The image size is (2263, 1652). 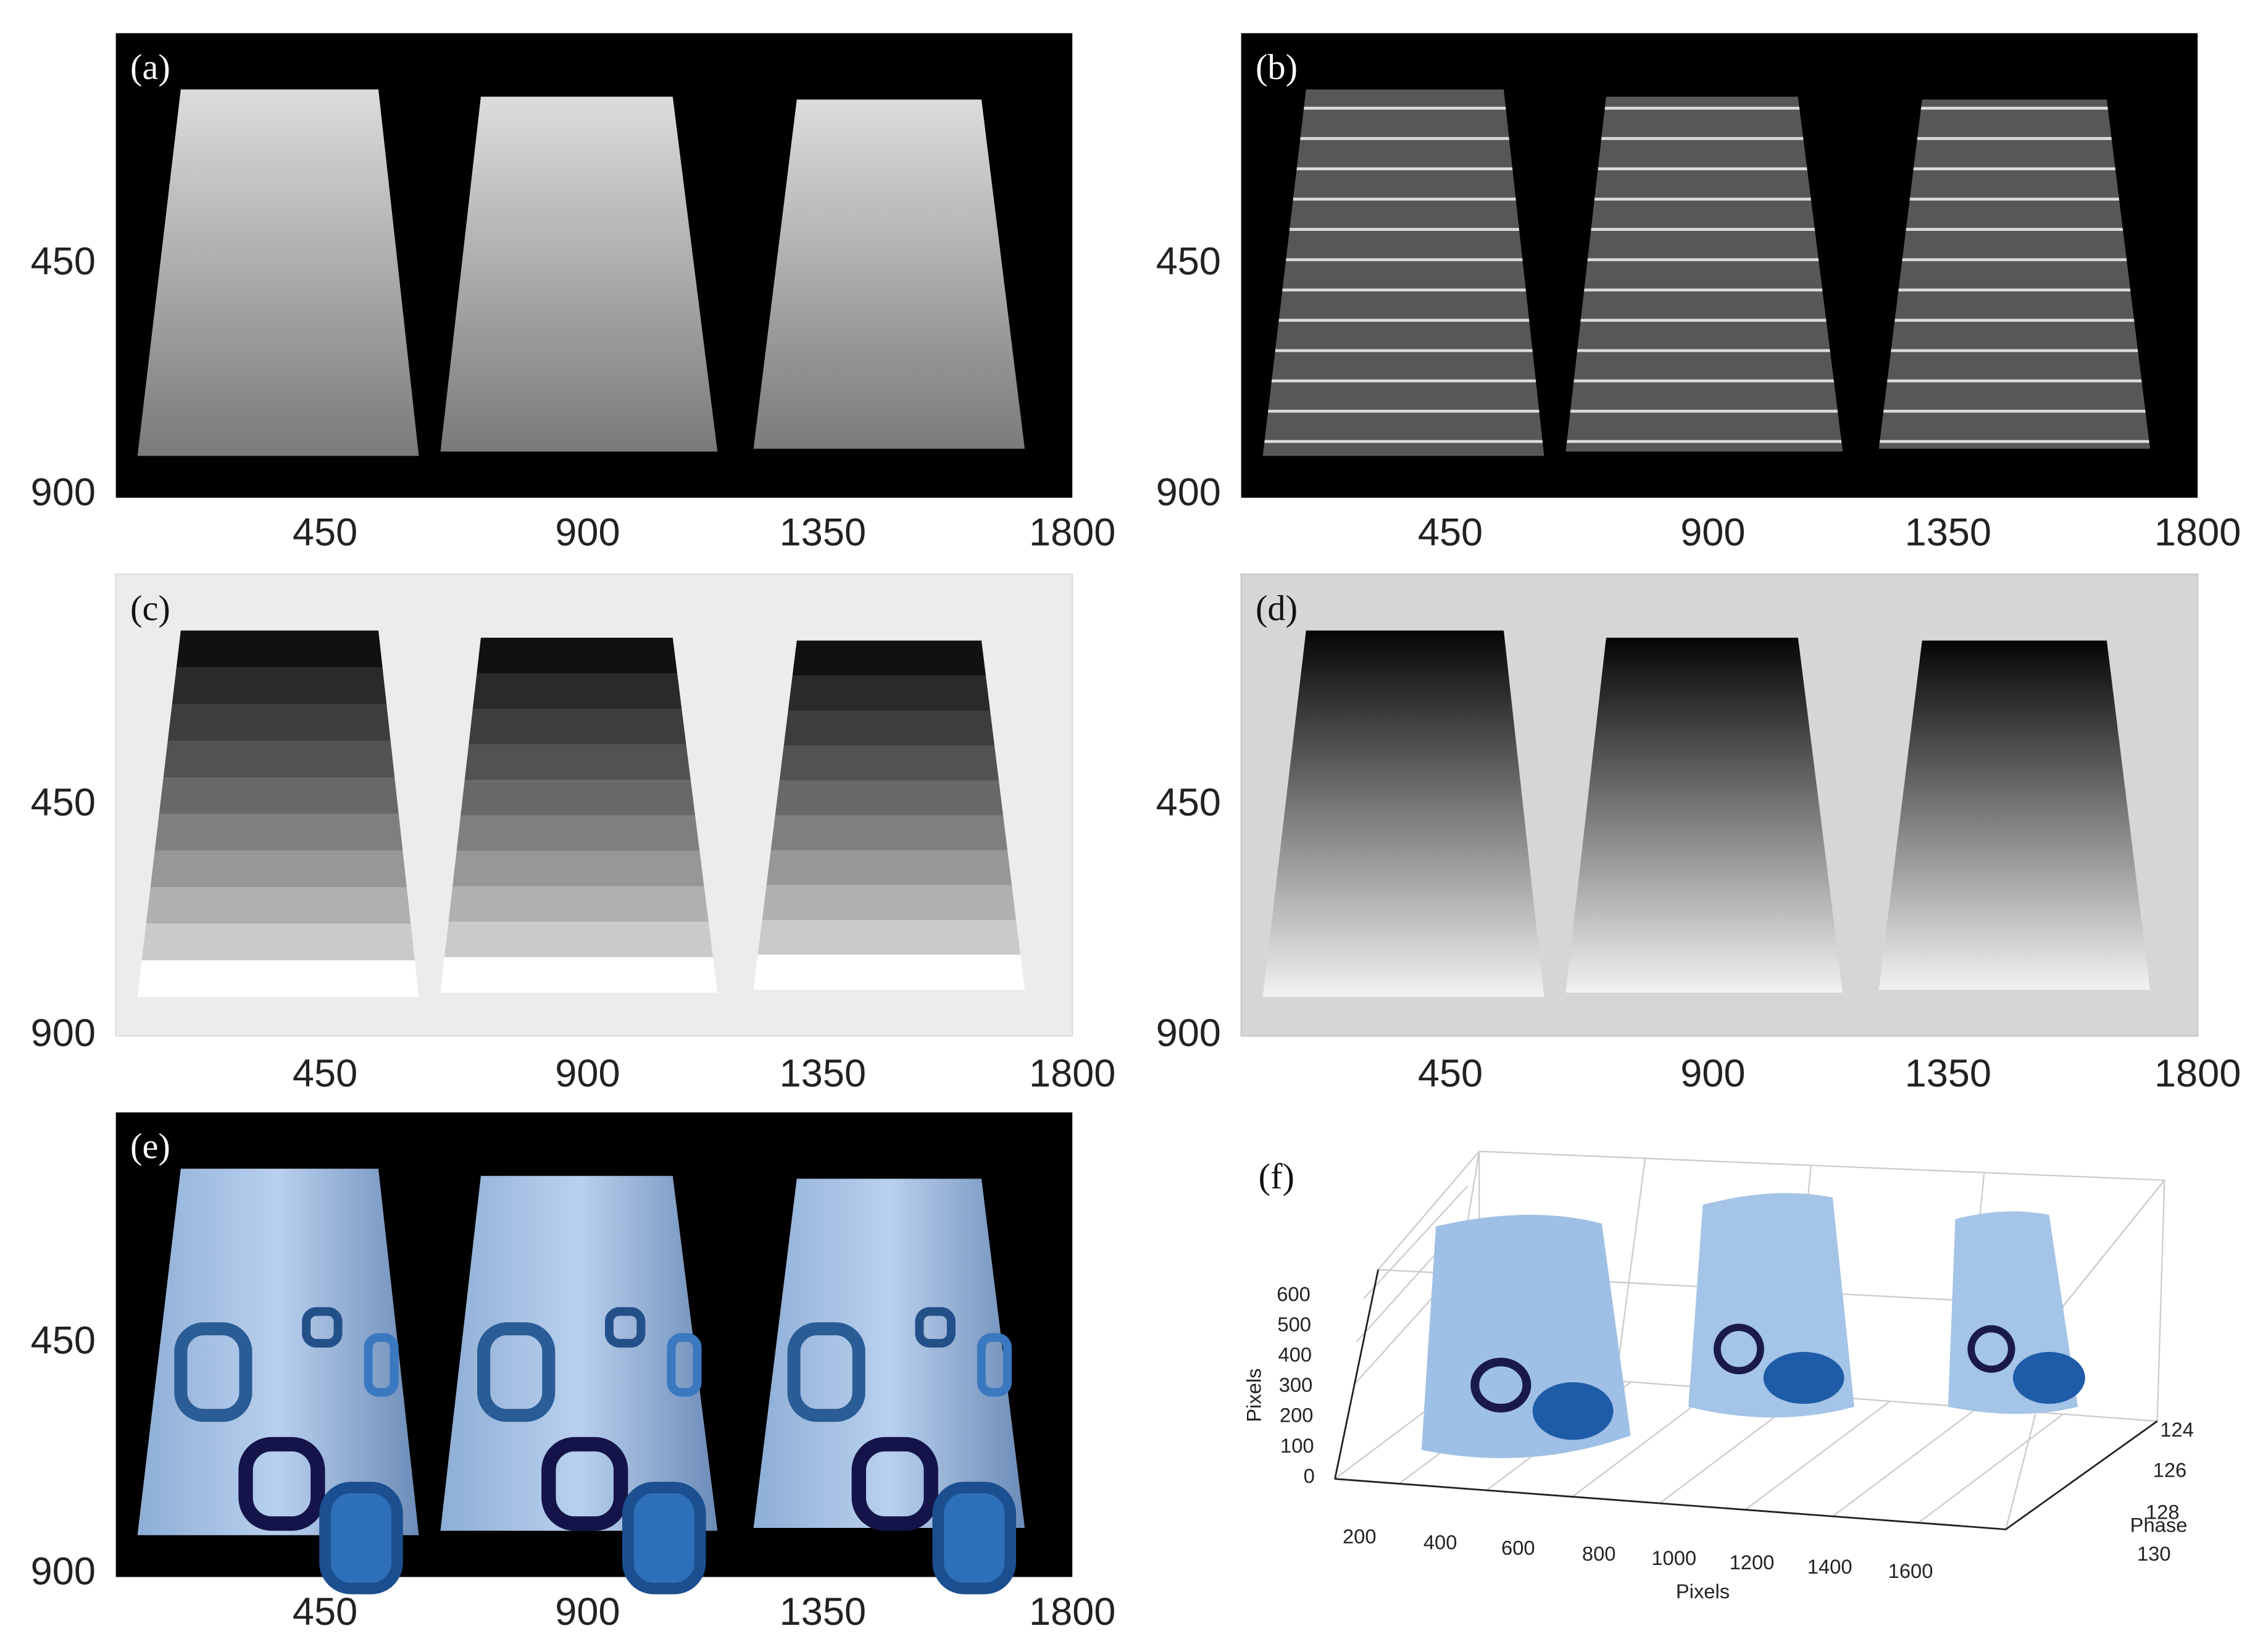 I want to click on y-tick-label: 128, so click(x=2163, y=1512).